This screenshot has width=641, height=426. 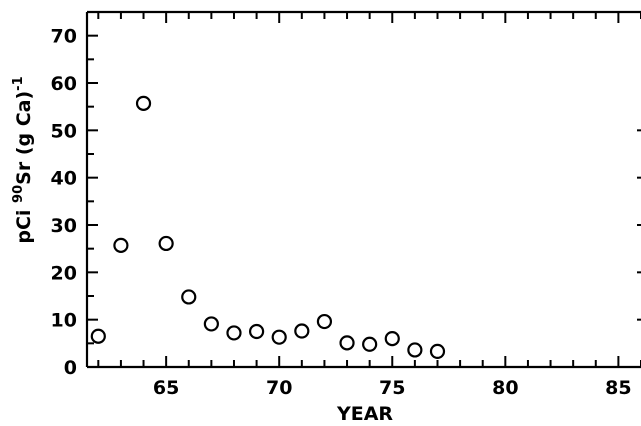 What do you see at coordinates (64, 226) in the screenshot?
I see `y-tick-label: 30` at bounding box center [64, 226].